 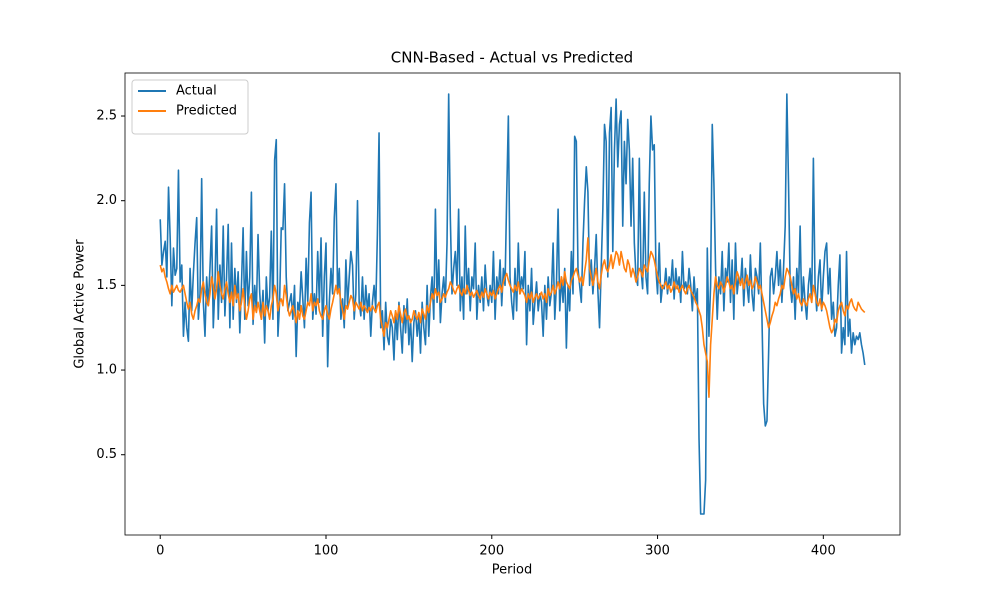 I want to click on legend-box, so click(x=190, y=107).